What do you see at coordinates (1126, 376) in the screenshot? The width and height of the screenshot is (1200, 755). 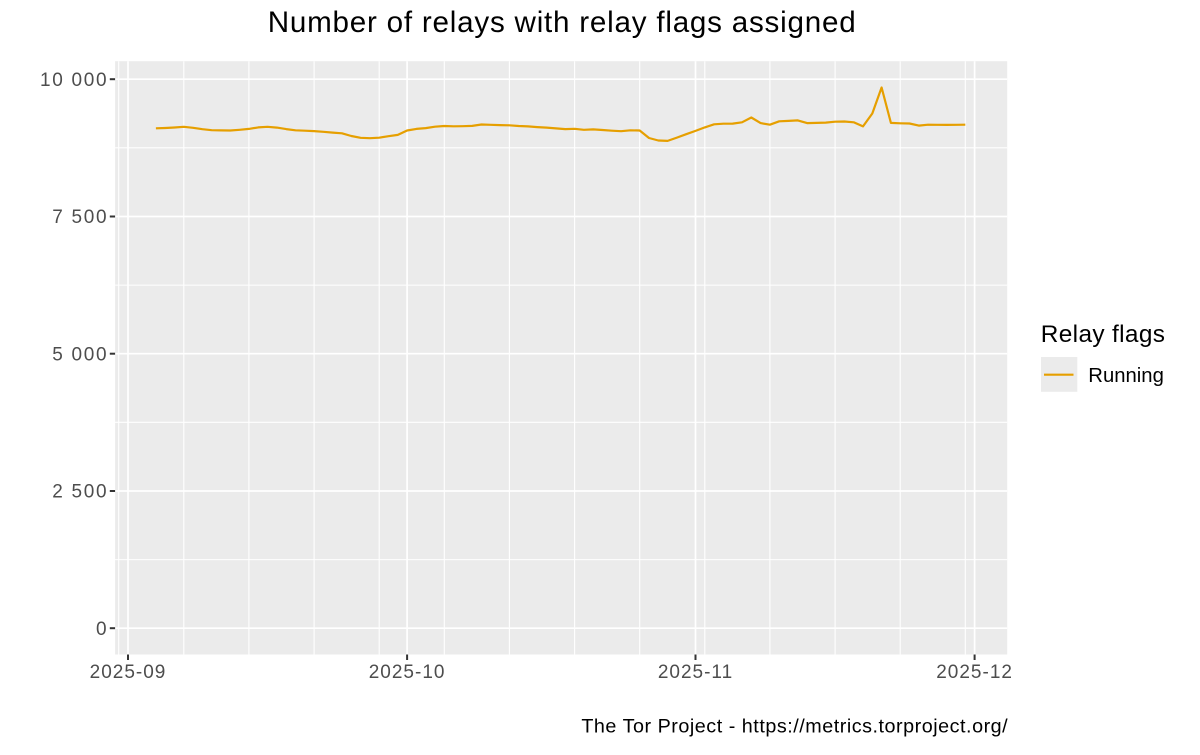 I see `svg-text: Running` at bounding box center [1126, 376].